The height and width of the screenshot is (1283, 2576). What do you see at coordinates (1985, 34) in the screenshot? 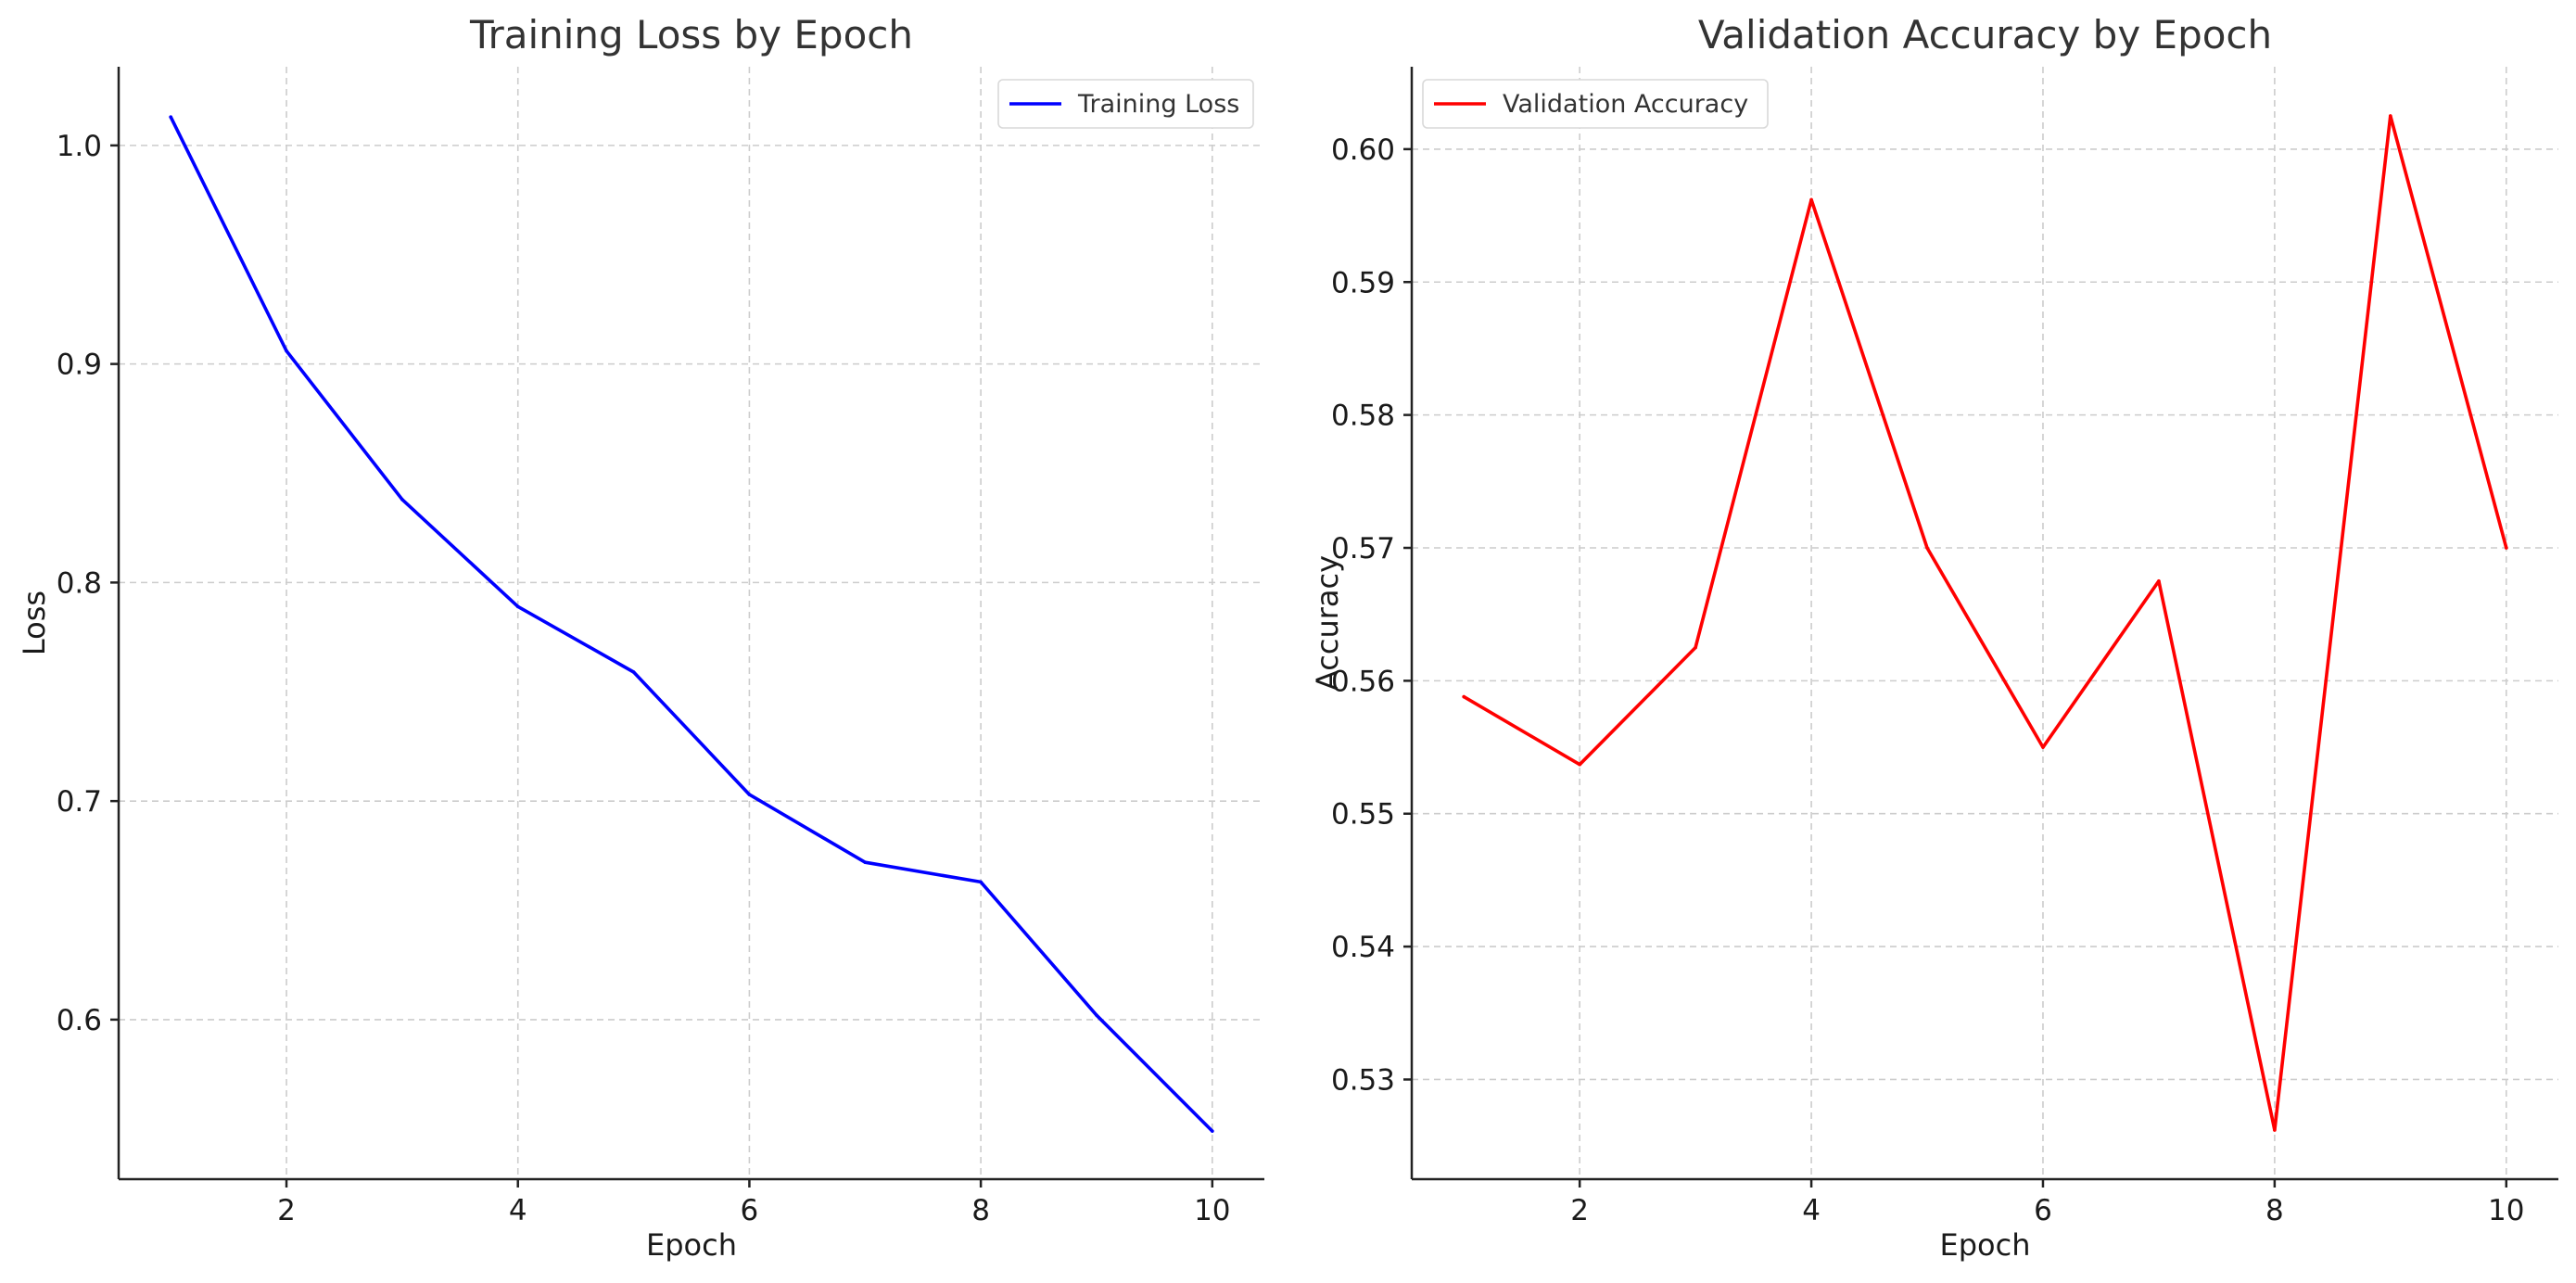
I see `accuracy-chart-title: Validation Accuracy by Epoch` at bounding box center [1985, 34].